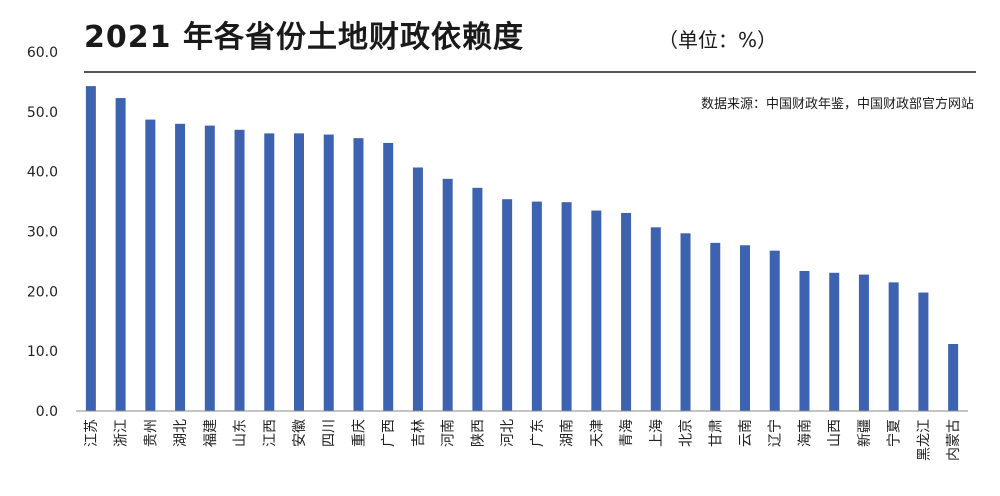 The image size is (1000, 496). I want to click on y-axis-labels: 0.0 10.0 20.0 30.0 40.0 50.0 60.0, so click(42, 232).